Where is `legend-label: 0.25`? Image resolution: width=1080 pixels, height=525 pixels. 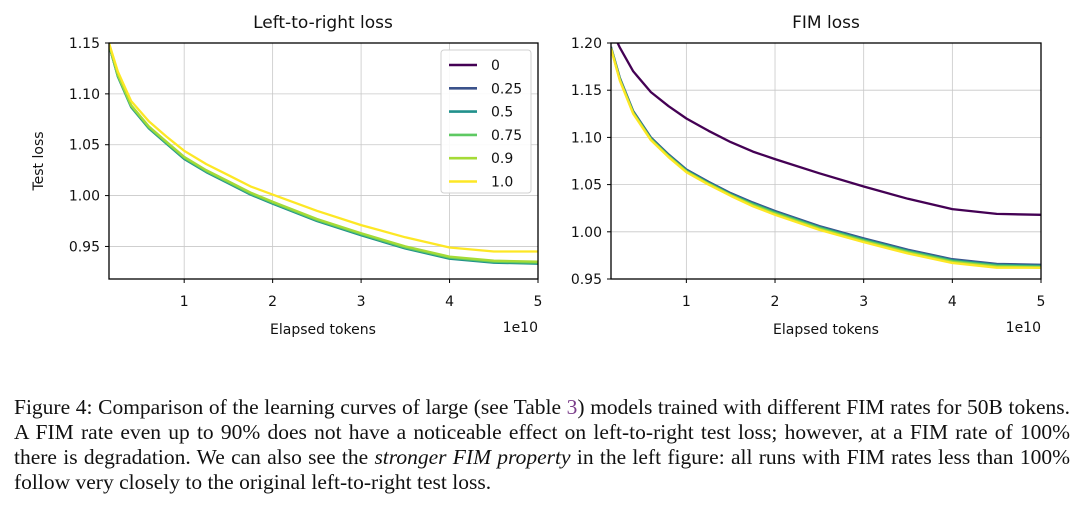
legend-label: 0.25 is located at coordinates (506, 89).